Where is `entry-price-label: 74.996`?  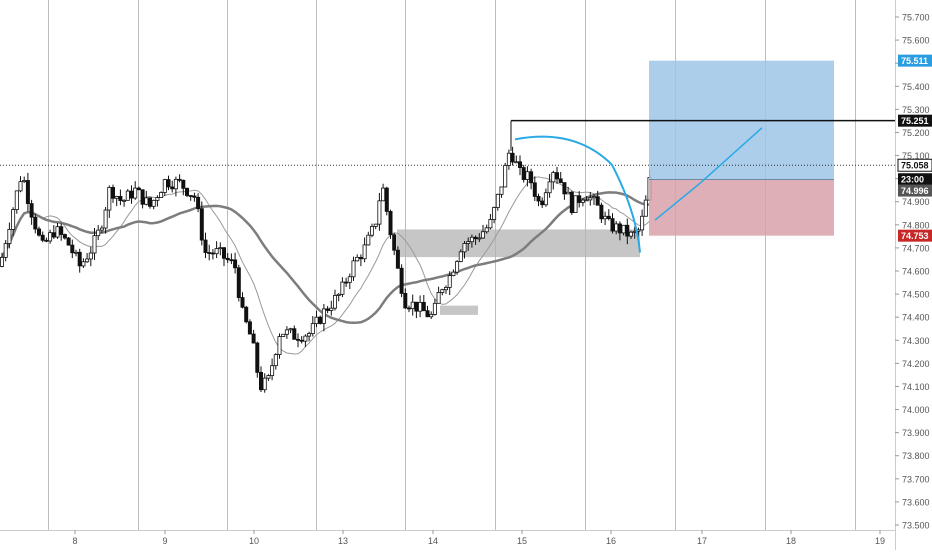 entry-price-label: 74.996 is located at coordinates (915, 191).